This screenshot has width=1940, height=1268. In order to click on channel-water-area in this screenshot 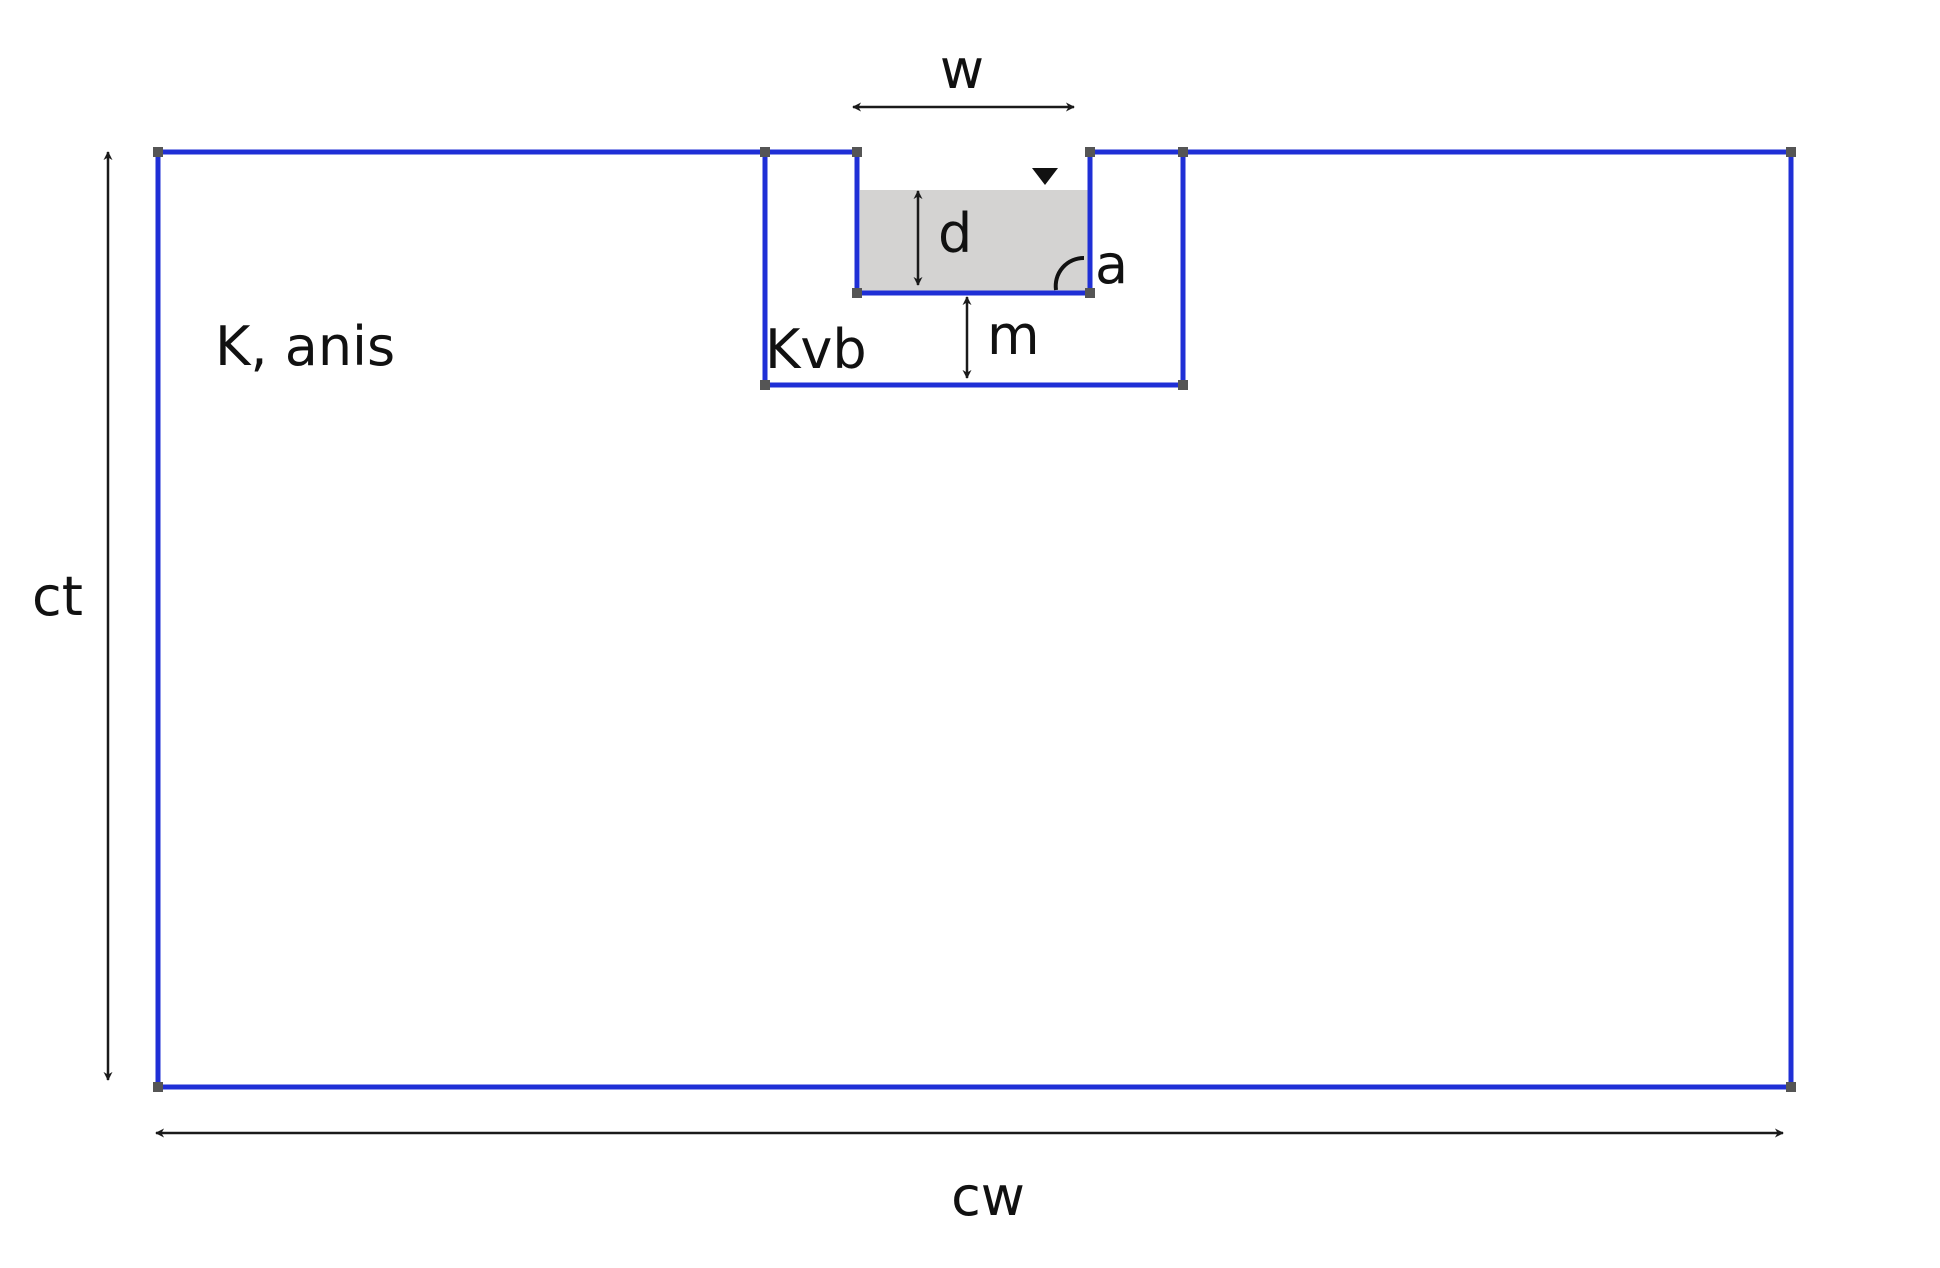, I will do `click(974, 241)`.